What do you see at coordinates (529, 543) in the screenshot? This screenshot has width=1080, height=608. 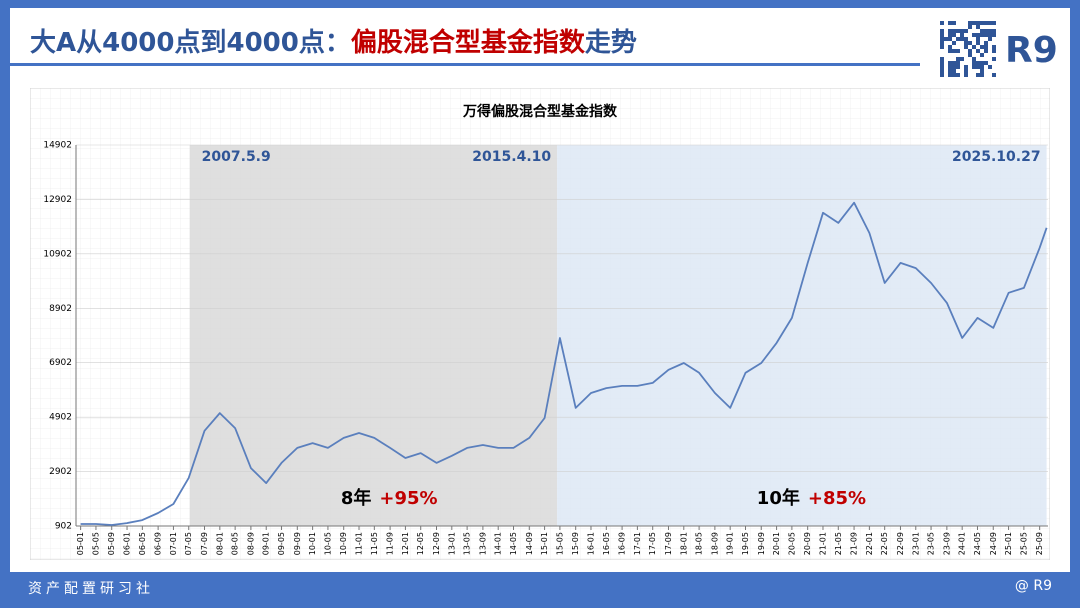 I see `x-tick-label: 14-09` at bounding box center [529, 543].